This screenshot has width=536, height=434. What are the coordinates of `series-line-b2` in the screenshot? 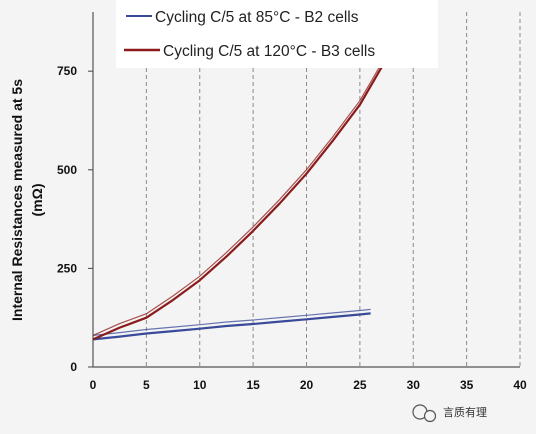 It's located at (231, 326).